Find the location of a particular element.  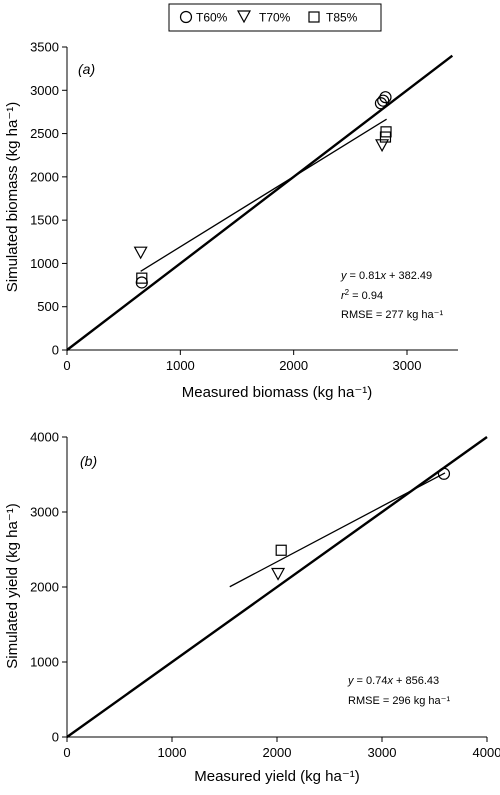

legend-marker-square is located at coordinates (314, 17).